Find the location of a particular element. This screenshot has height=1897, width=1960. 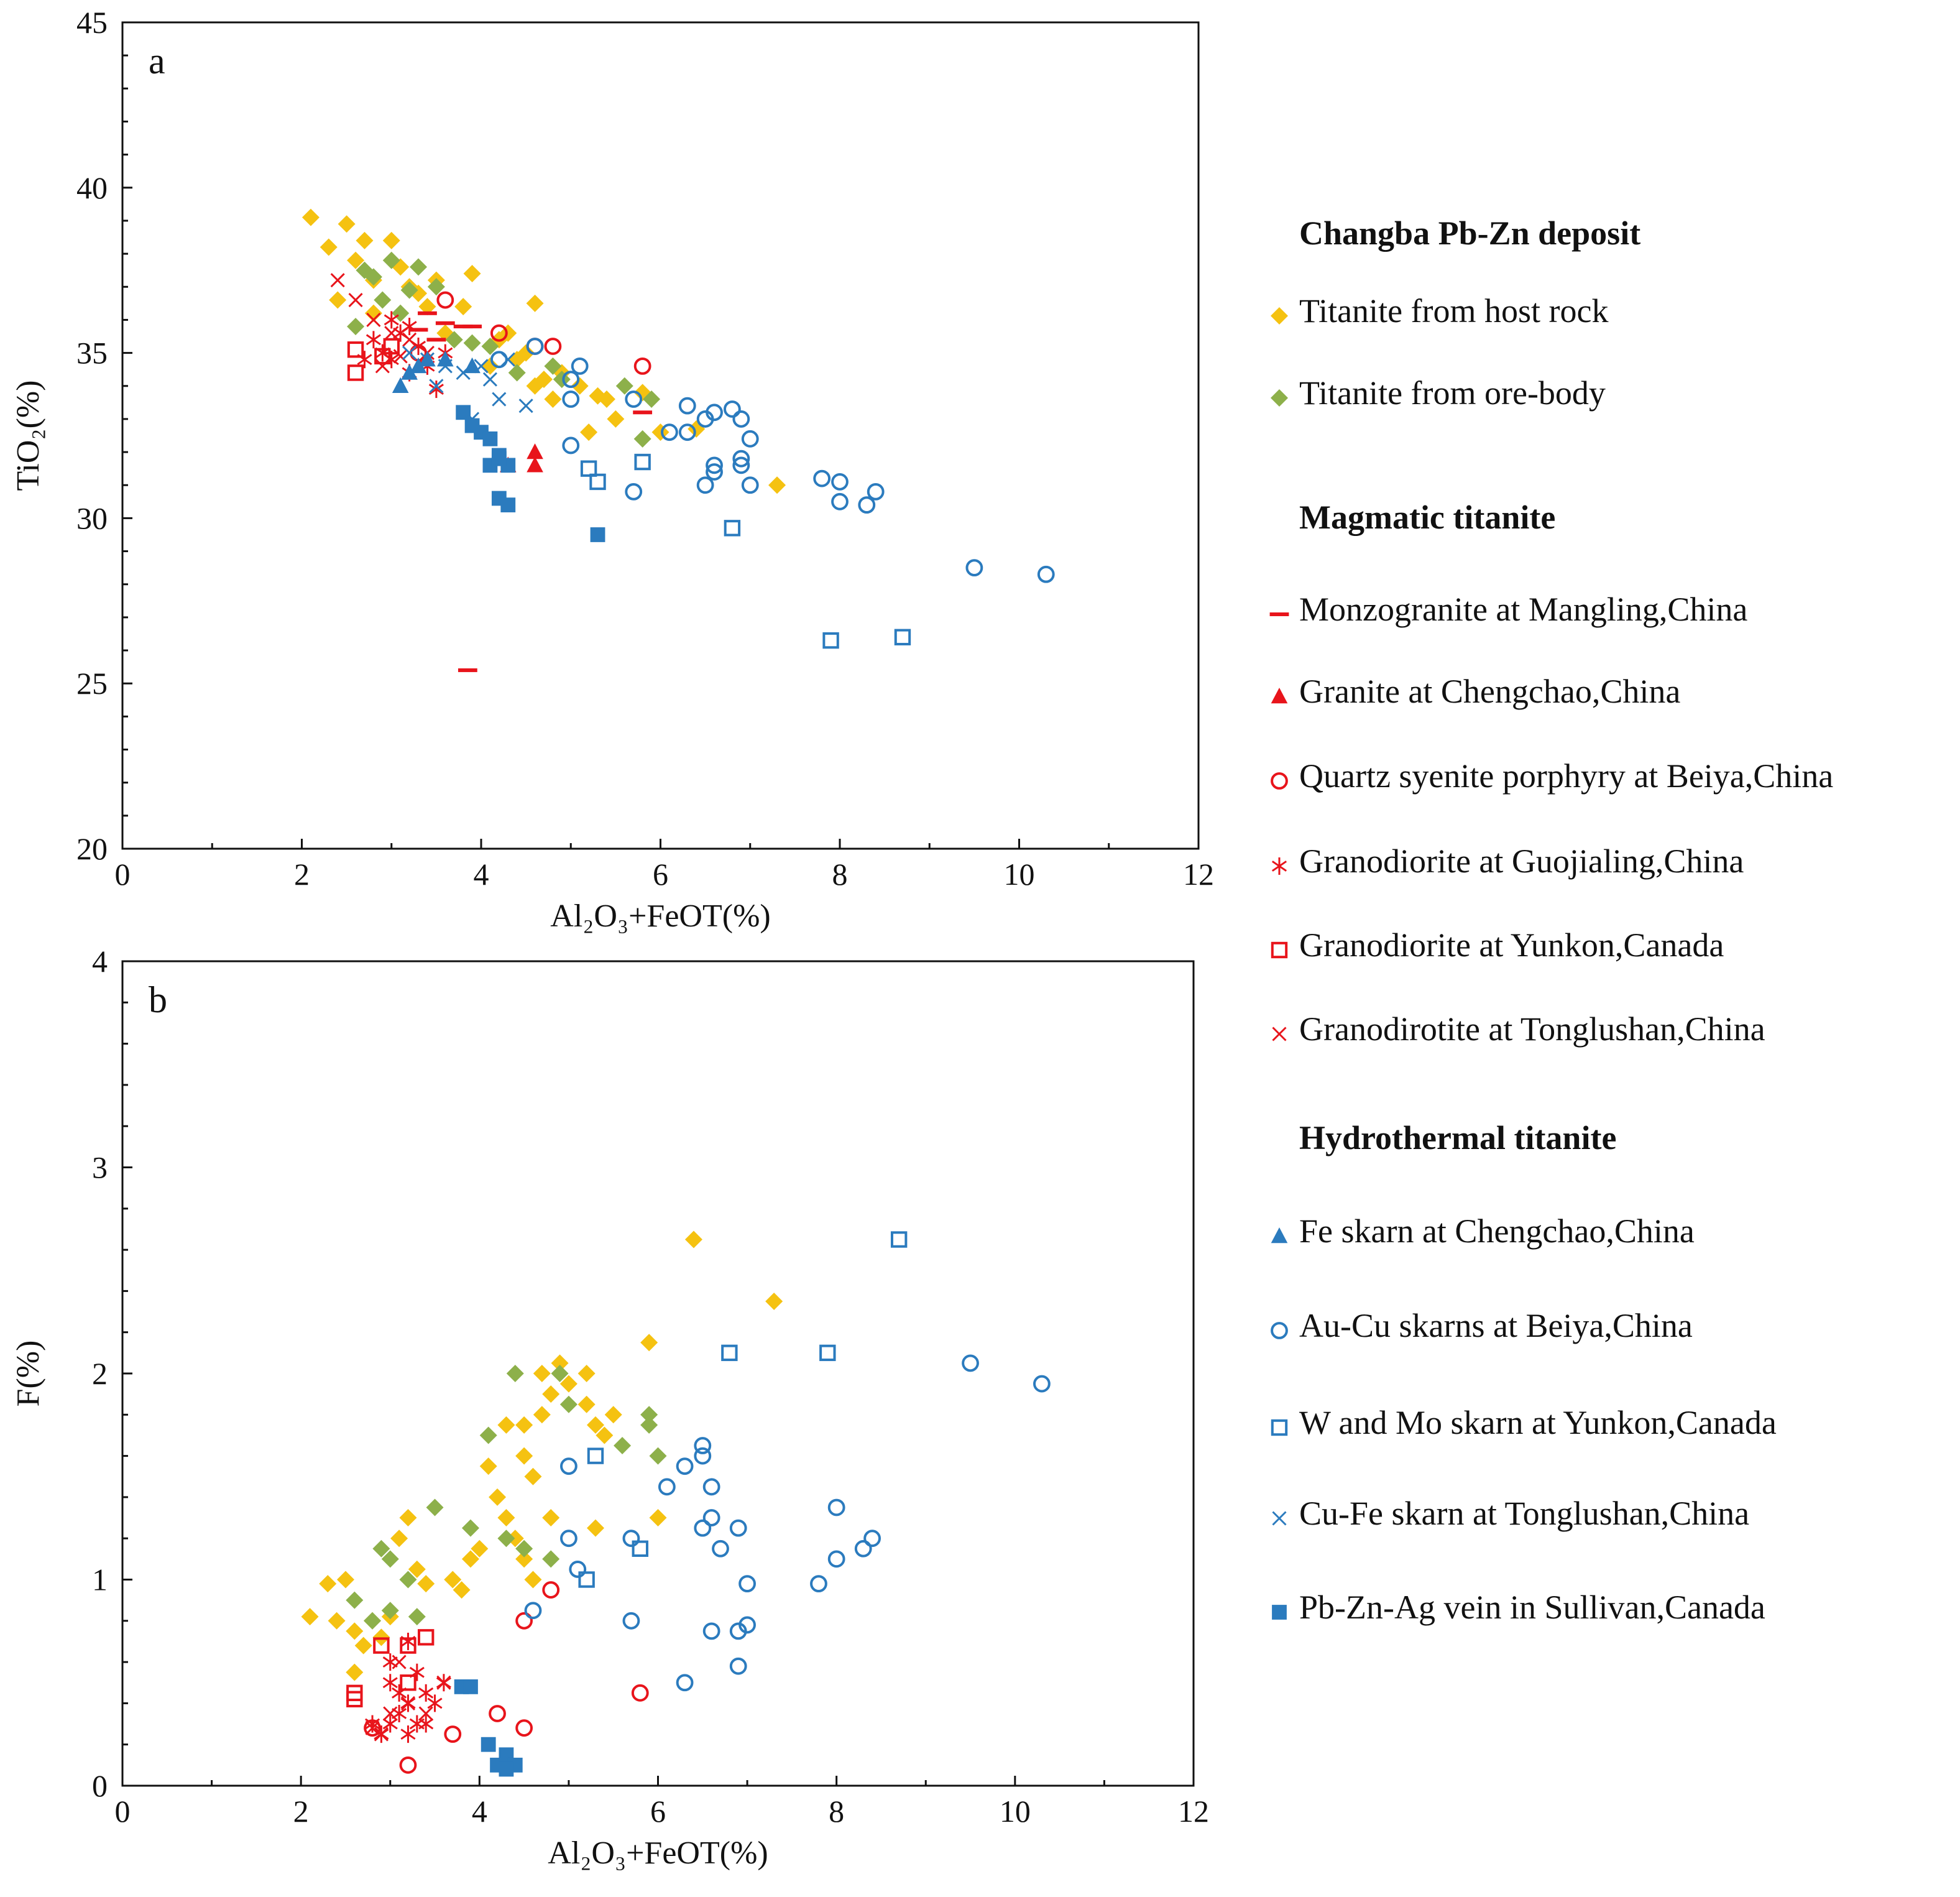

y-tick-label: 0 is located at coordinates (100, 1785).